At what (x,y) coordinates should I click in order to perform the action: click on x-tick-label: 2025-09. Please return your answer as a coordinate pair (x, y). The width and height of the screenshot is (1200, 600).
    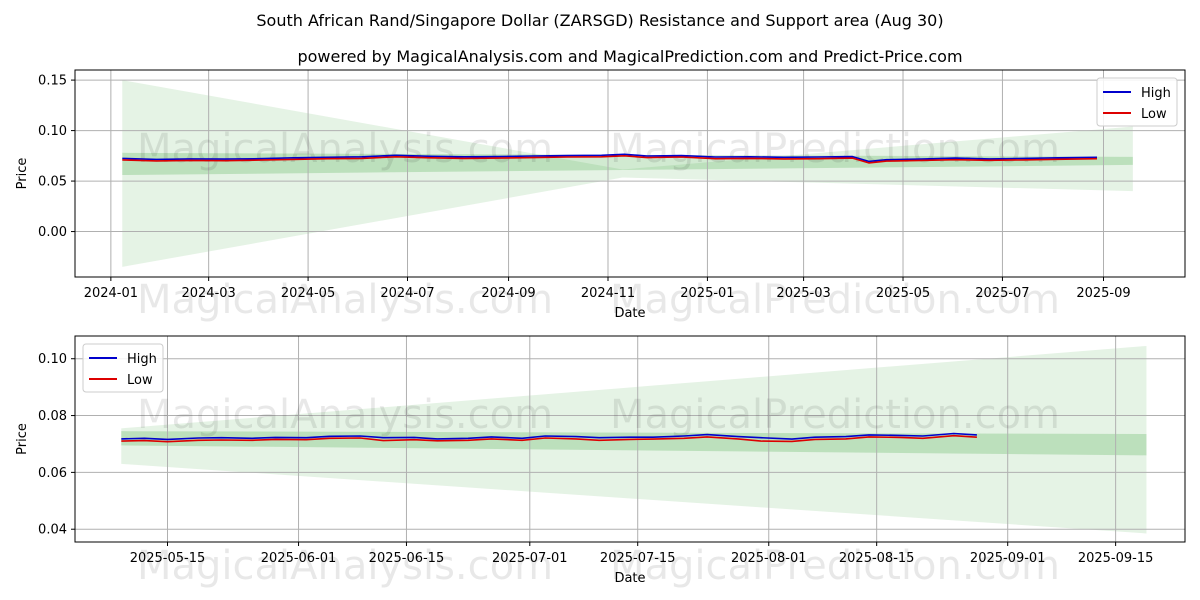
    Looking at the image, I should click on (1103, 293).